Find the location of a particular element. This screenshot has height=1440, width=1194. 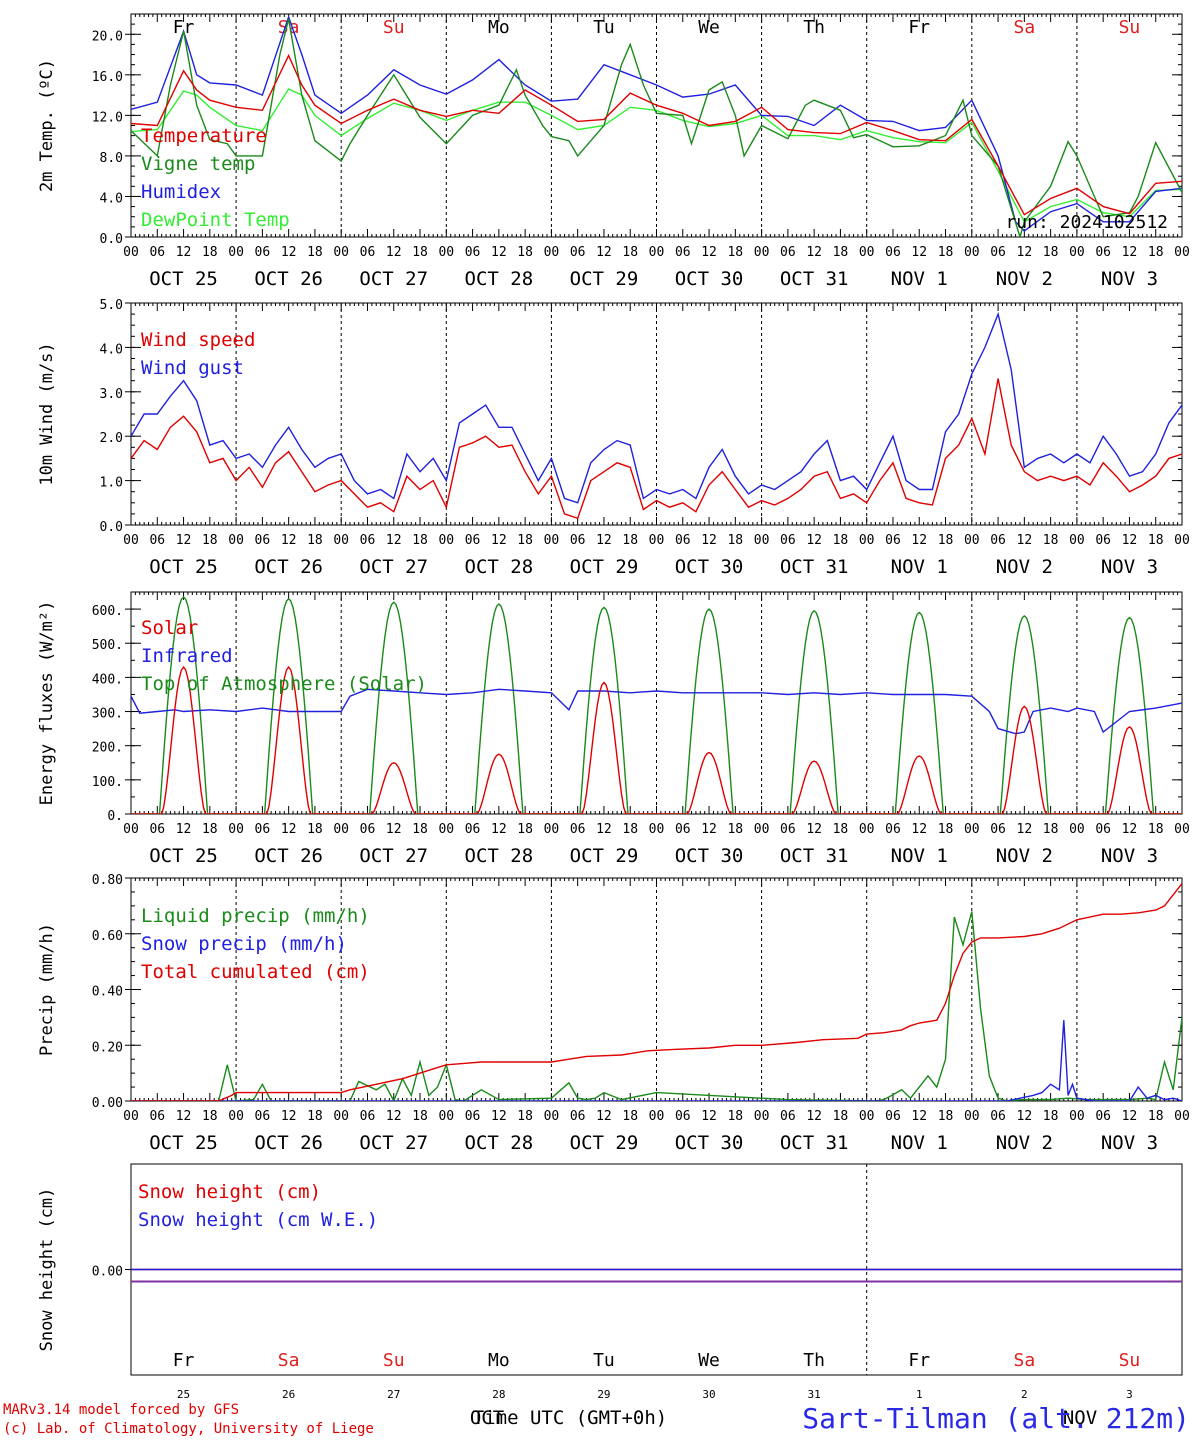

day-number-label: 2 is located at coordinates (1024, 1394).